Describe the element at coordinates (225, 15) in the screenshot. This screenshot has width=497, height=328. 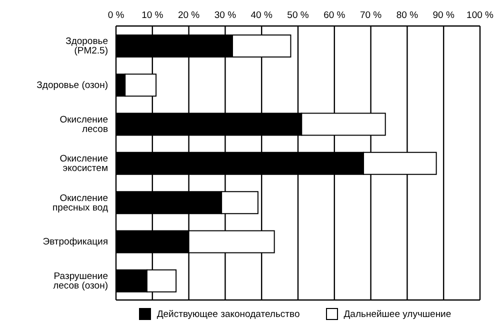
I see `x-tick-label: 30 %` at that location.